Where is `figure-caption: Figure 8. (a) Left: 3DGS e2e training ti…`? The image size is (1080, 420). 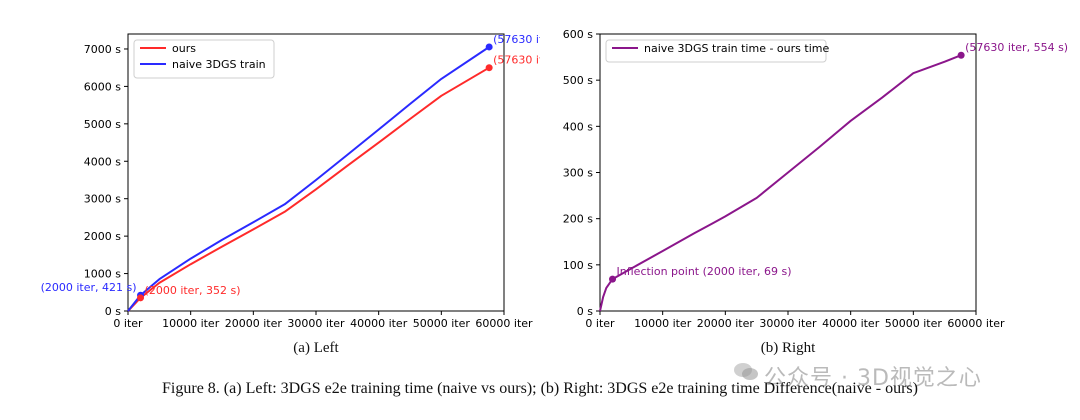 figure-caption: Figure 8. (a) Left: 3DGS e2e training ti… is located at coordinates (540, 388).